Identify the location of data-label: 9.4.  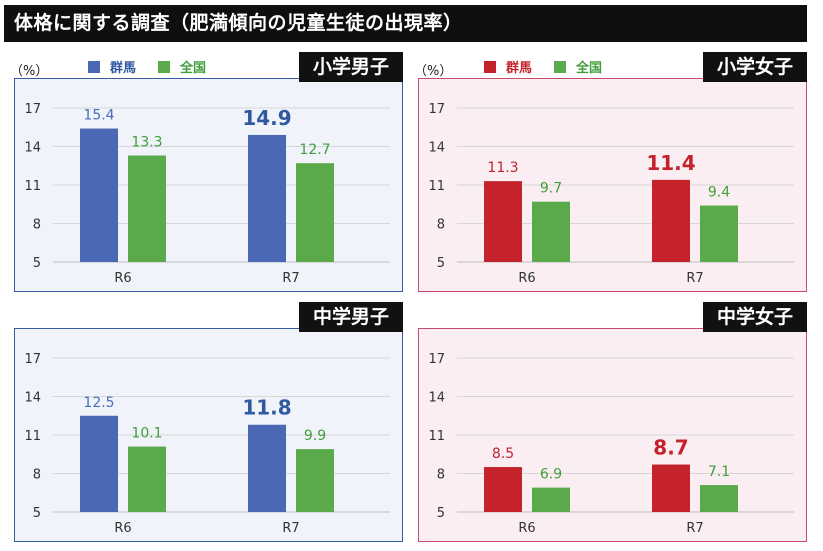
(719, 193).